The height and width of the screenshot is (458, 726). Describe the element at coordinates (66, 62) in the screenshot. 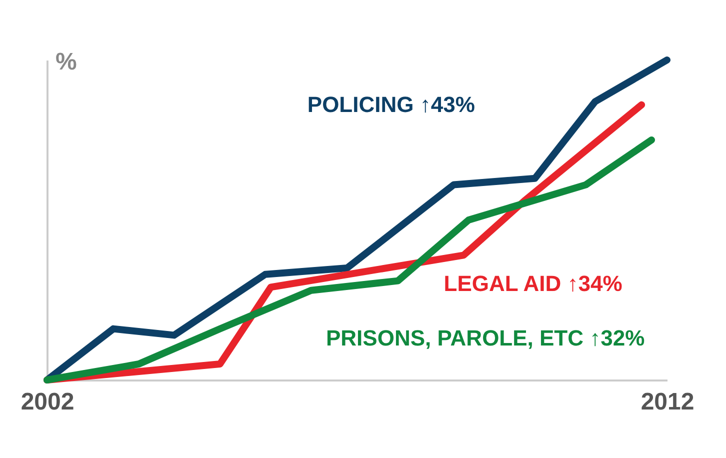

I see `y-axis-title: %` at that location.